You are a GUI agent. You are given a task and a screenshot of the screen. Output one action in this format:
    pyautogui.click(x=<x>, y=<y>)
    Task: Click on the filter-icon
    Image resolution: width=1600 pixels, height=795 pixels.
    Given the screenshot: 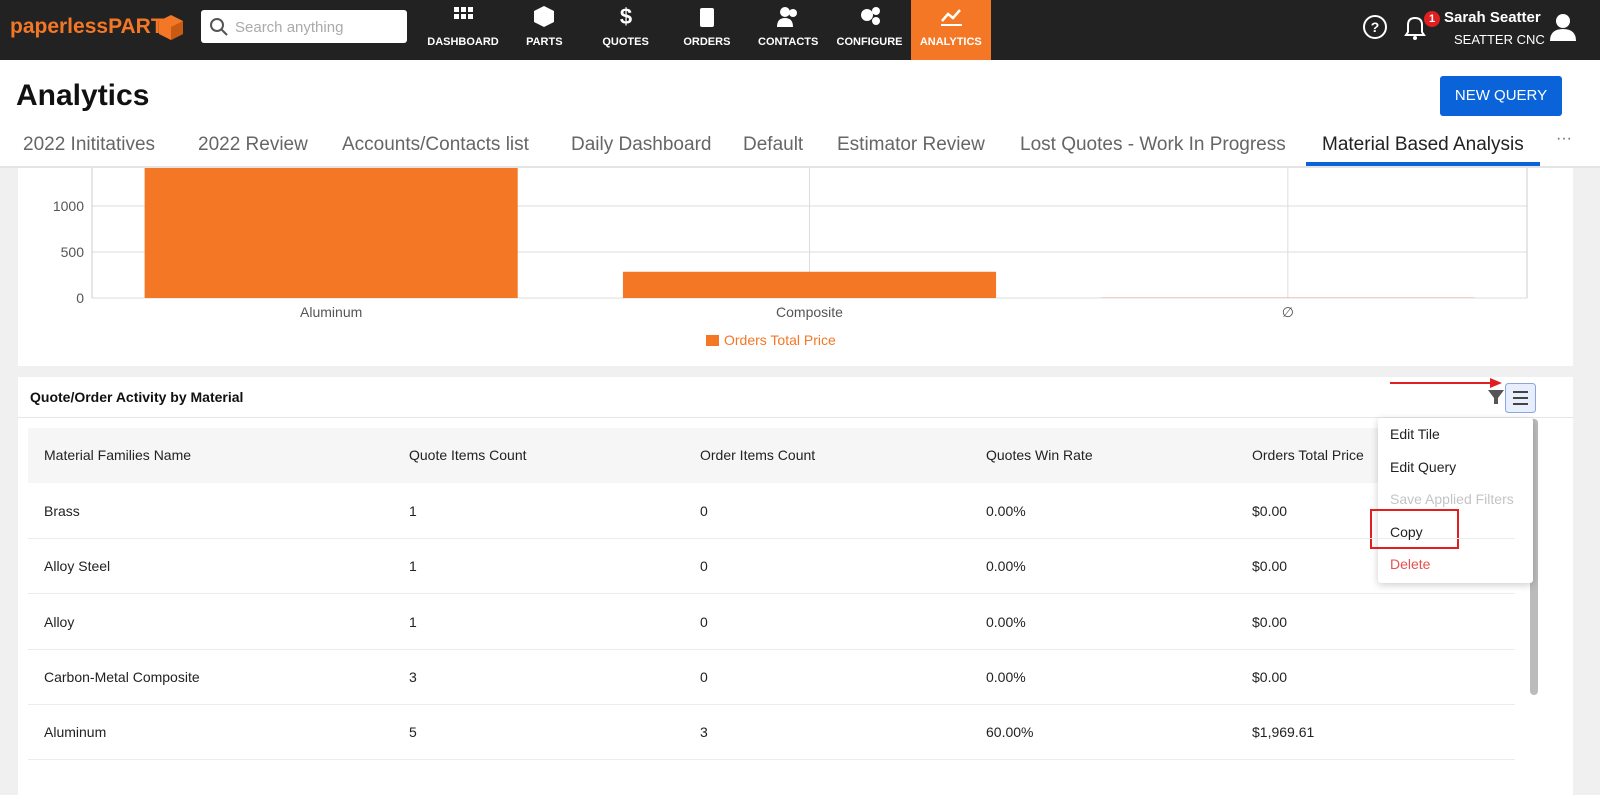 What is the action you would take?
    pyautogui.click(x=1496, y=397)
    